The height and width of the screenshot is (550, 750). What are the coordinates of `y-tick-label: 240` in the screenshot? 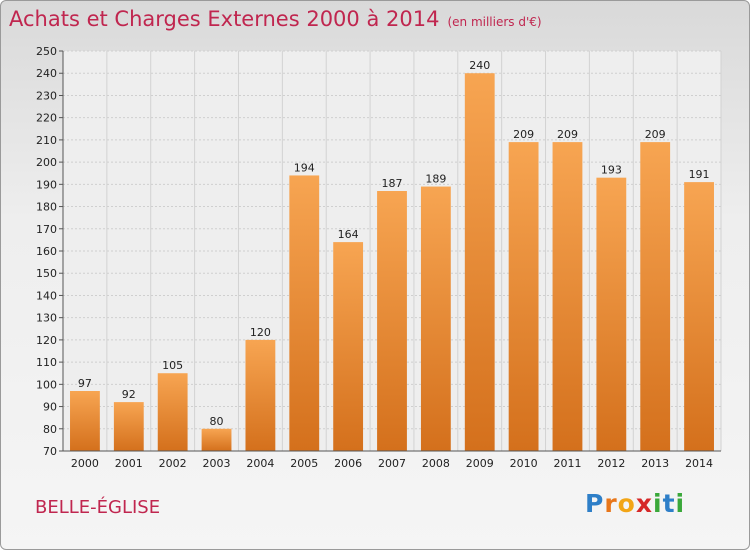 It's located at (46, 73).